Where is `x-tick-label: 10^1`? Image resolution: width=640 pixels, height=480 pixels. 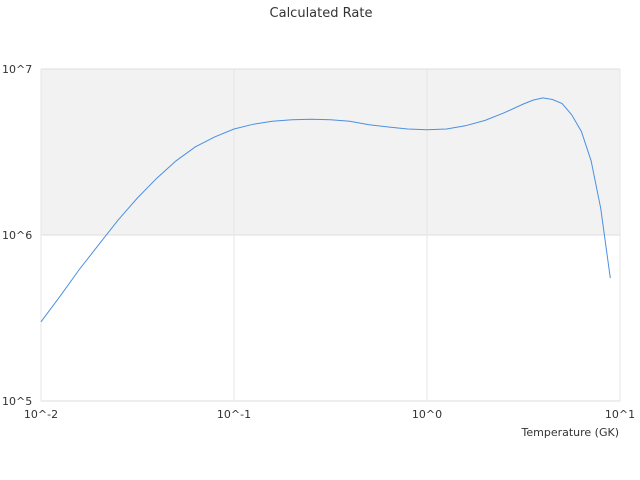
x-tick-label: 10^1 is located at coordinates (620, 414).